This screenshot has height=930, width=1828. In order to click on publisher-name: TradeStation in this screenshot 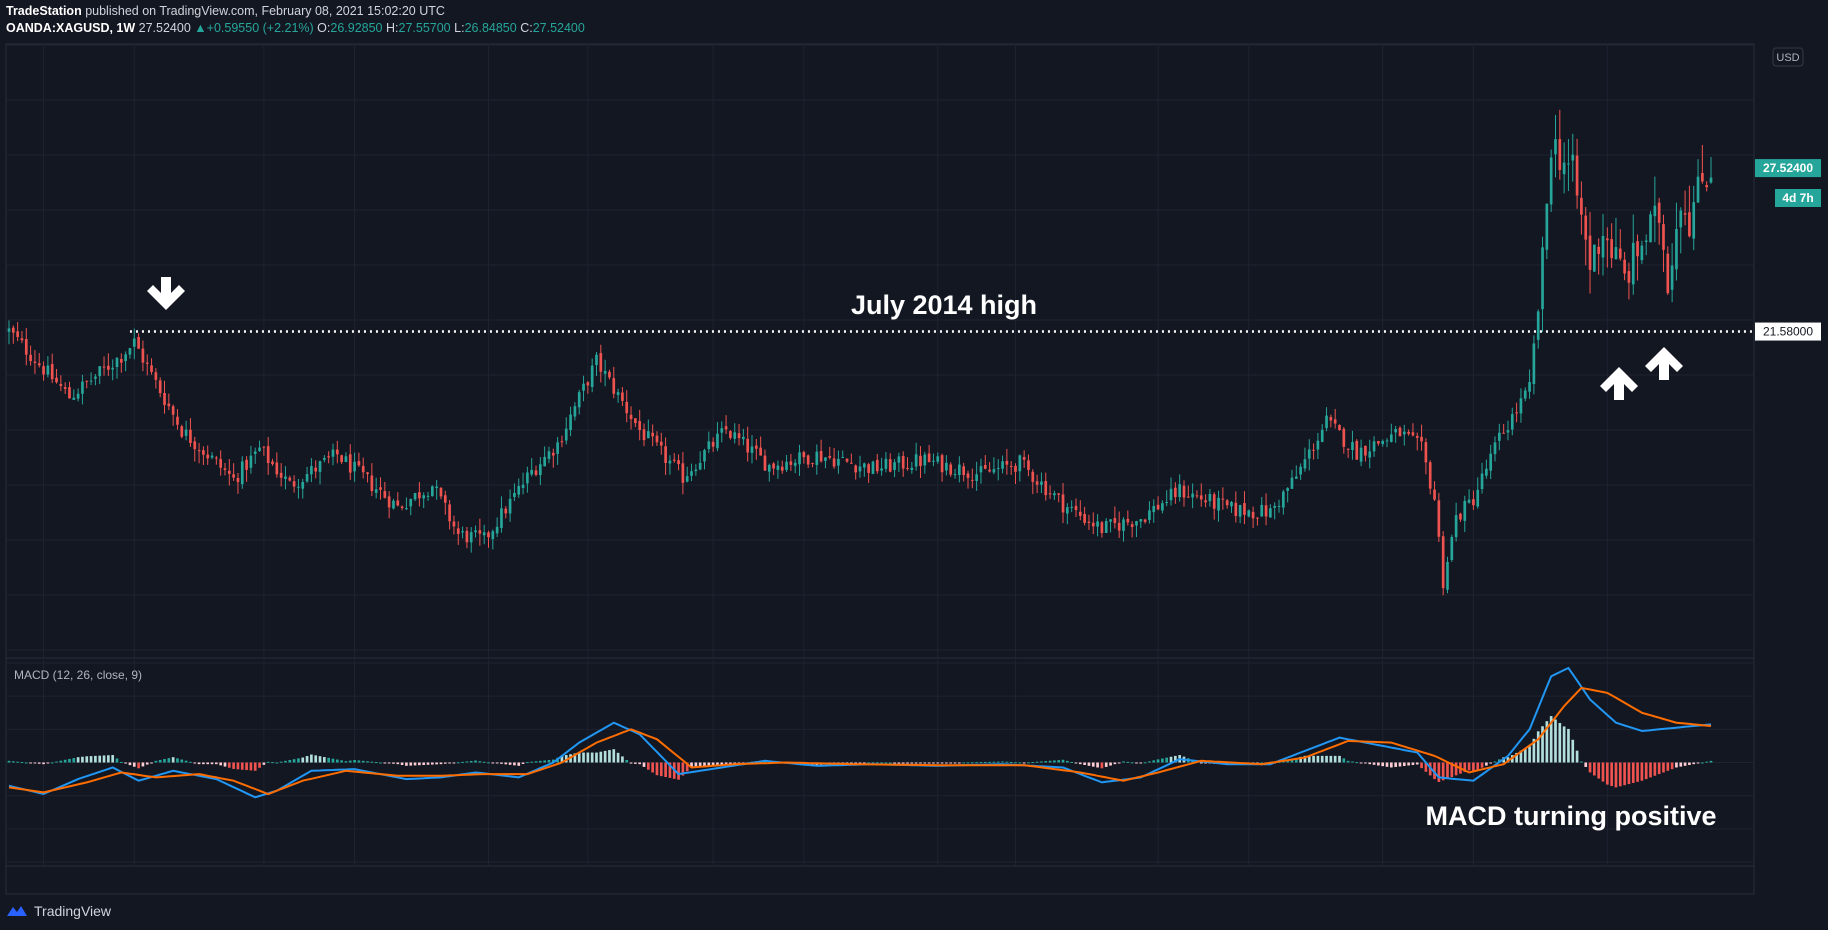, I will do `click(44, 11)`.